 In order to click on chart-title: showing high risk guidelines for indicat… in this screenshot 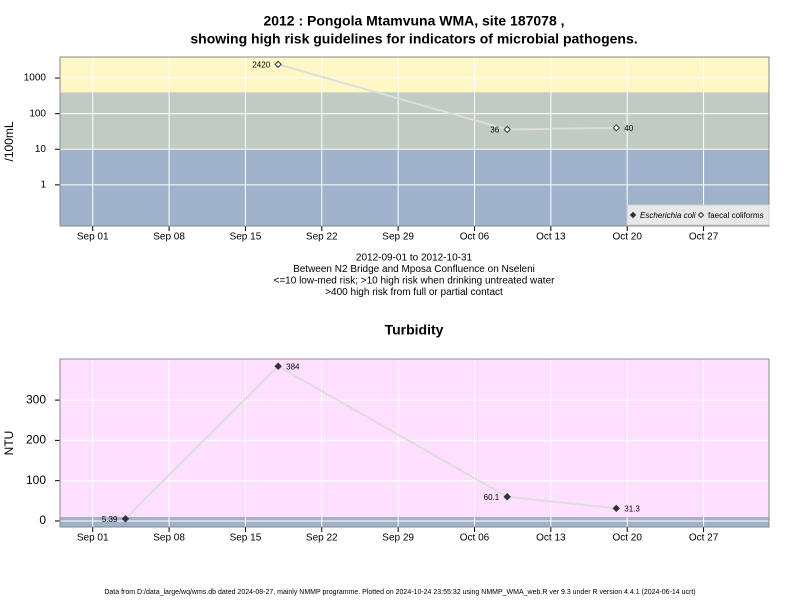, I will do `click(413, 39)`.